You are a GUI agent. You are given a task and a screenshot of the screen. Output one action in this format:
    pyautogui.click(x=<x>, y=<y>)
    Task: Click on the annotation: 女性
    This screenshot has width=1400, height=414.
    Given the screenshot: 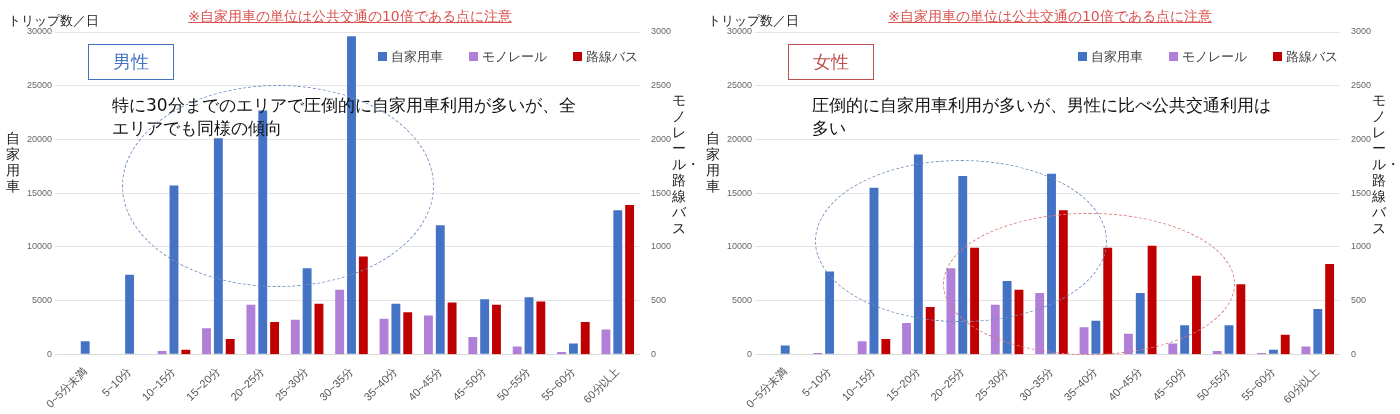 What is the action you would take?
    pyautogui.click(x=831, y=62)
    